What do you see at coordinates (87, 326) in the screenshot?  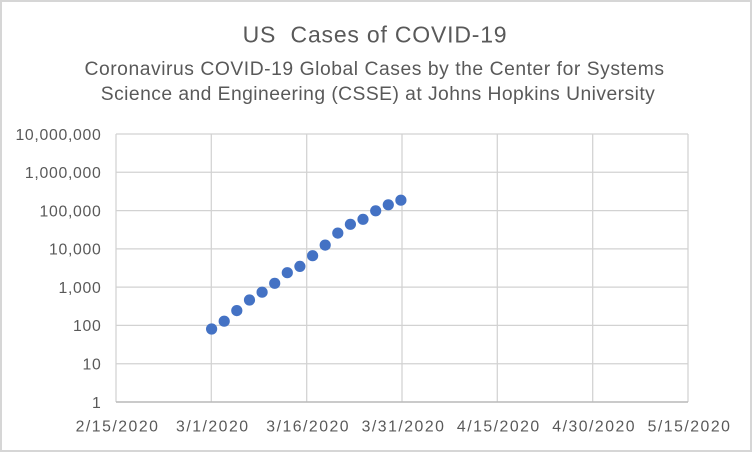 I see `svg-text: 100` at bounding box center [87, 326].